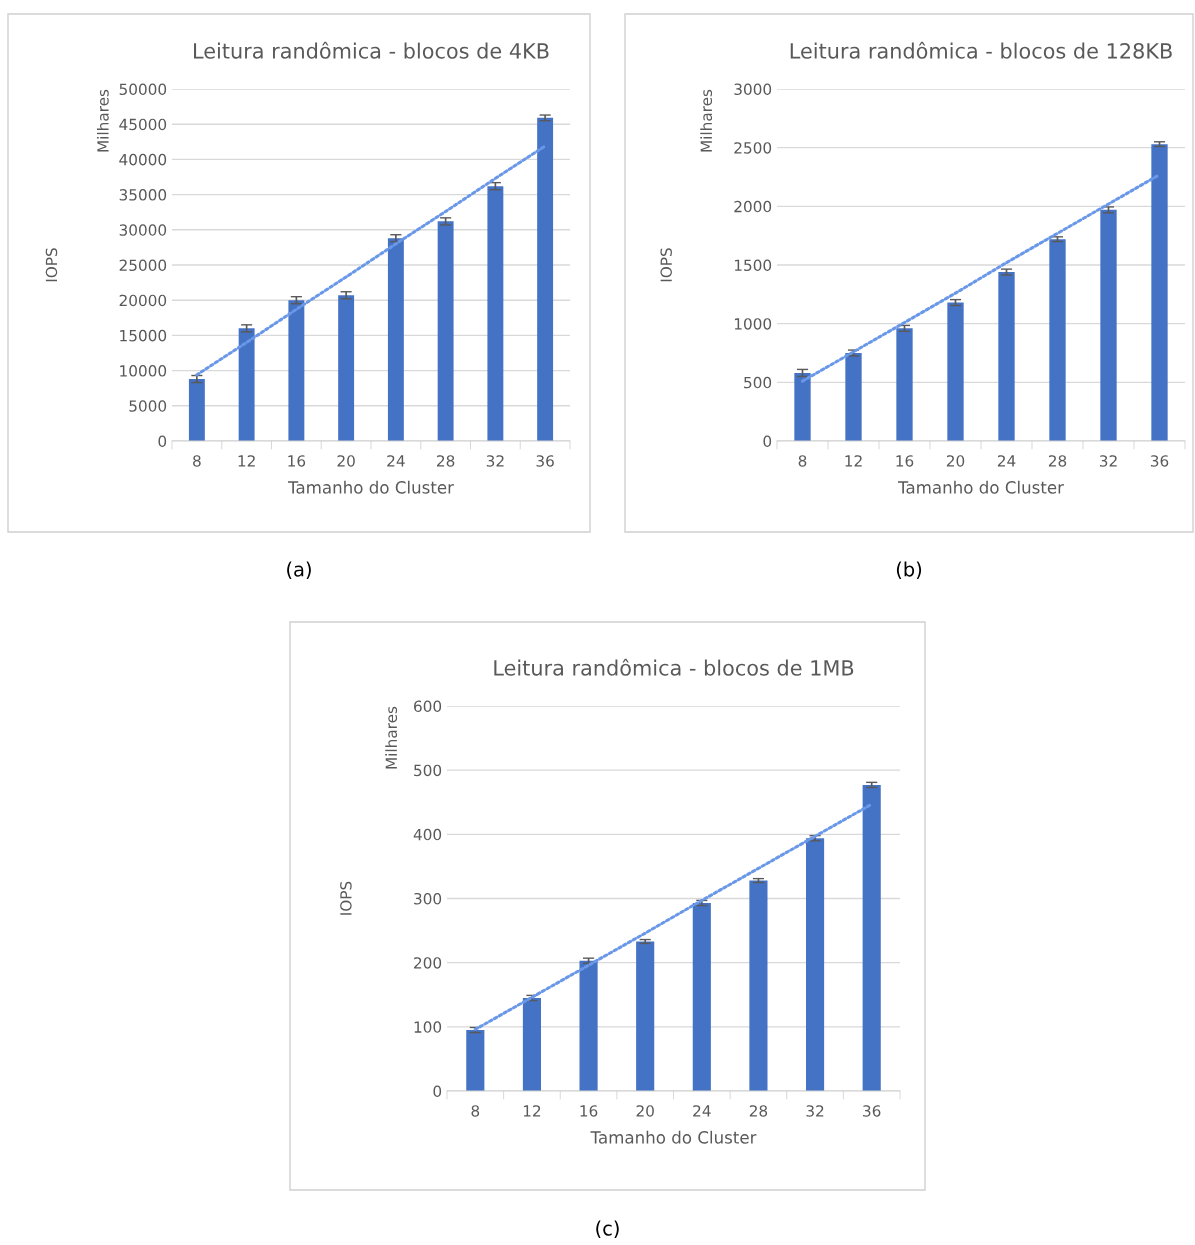 This screenshot has height=1245, width=1195. Describe the element at coordinates (753, 265) in the screenshot. I see `y-tick-label: 1500` at that location.